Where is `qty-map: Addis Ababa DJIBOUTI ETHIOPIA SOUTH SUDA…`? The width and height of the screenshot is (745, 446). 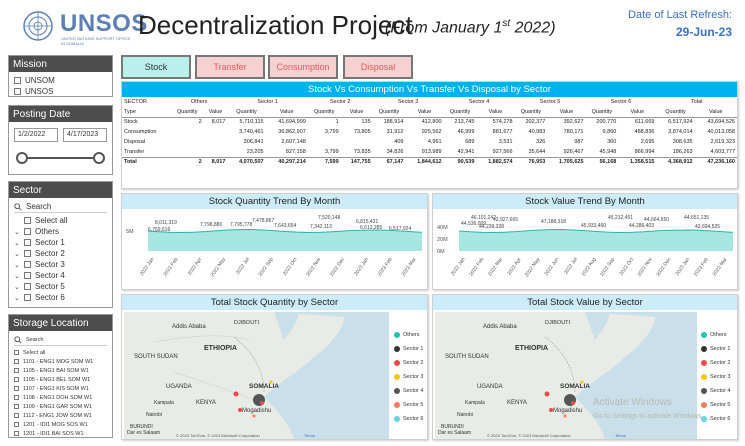 qty-map: Addis Ababa DJIBOUTI ETHIOPIA SOUTH SUDA… is located at coordinates (256, 375).